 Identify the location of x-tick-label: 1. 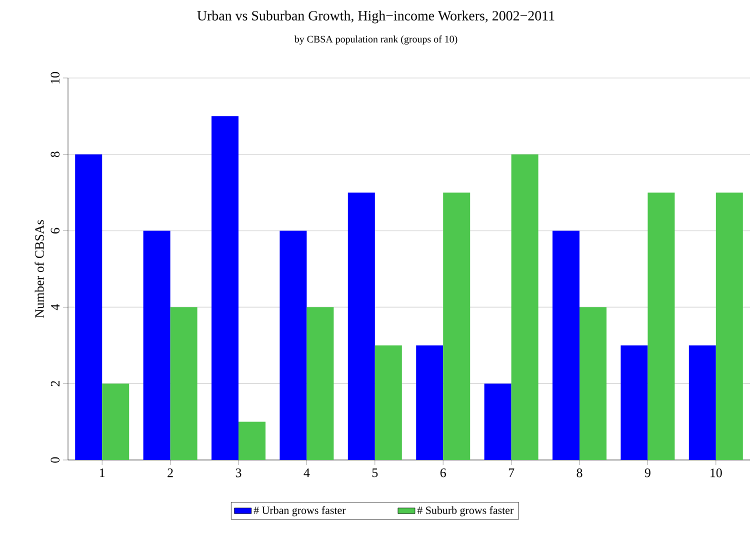
(102, 473).